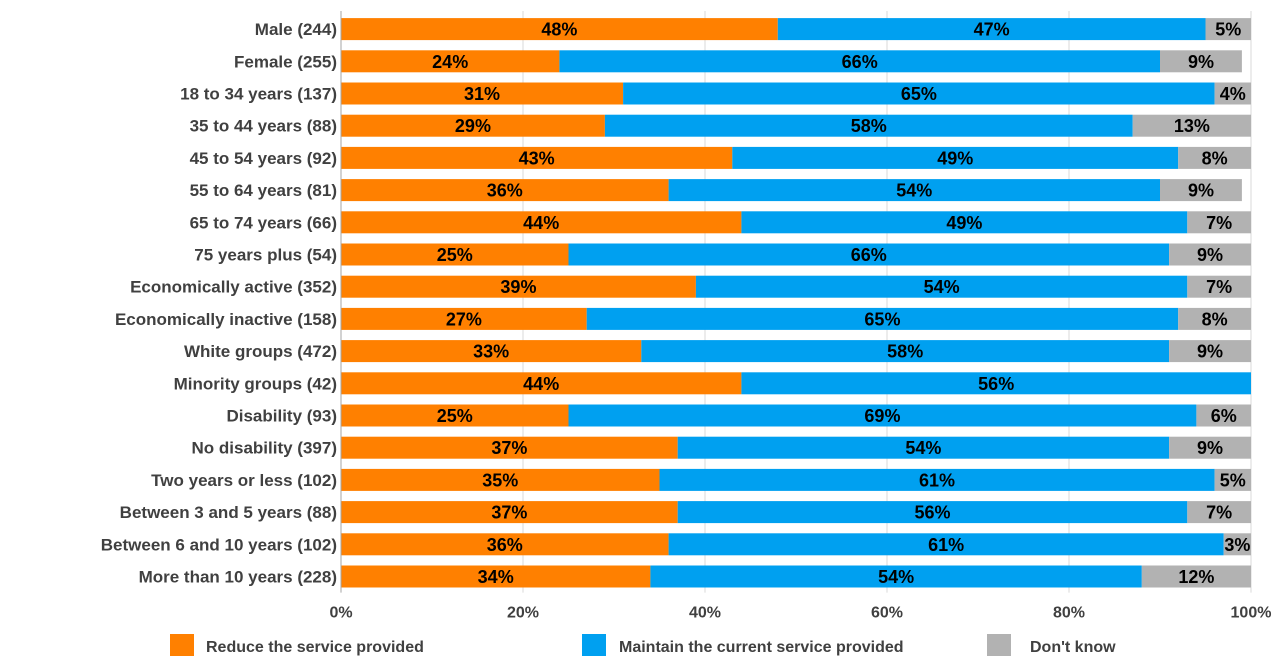  I want to click on data-label: 25%, so click(455, 255).